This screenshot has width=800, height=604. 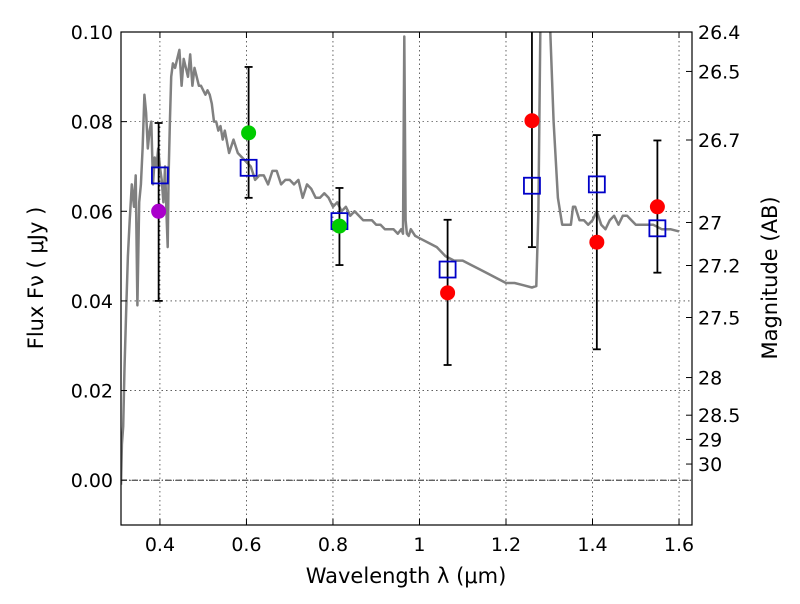 I want to click on x-tick-label: 0.6, so click(x=246, y=545).